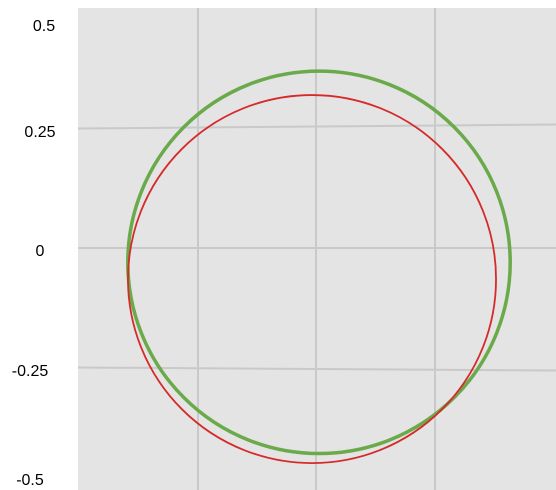  I want to click on gridline-horizontal, so click(316, 126).